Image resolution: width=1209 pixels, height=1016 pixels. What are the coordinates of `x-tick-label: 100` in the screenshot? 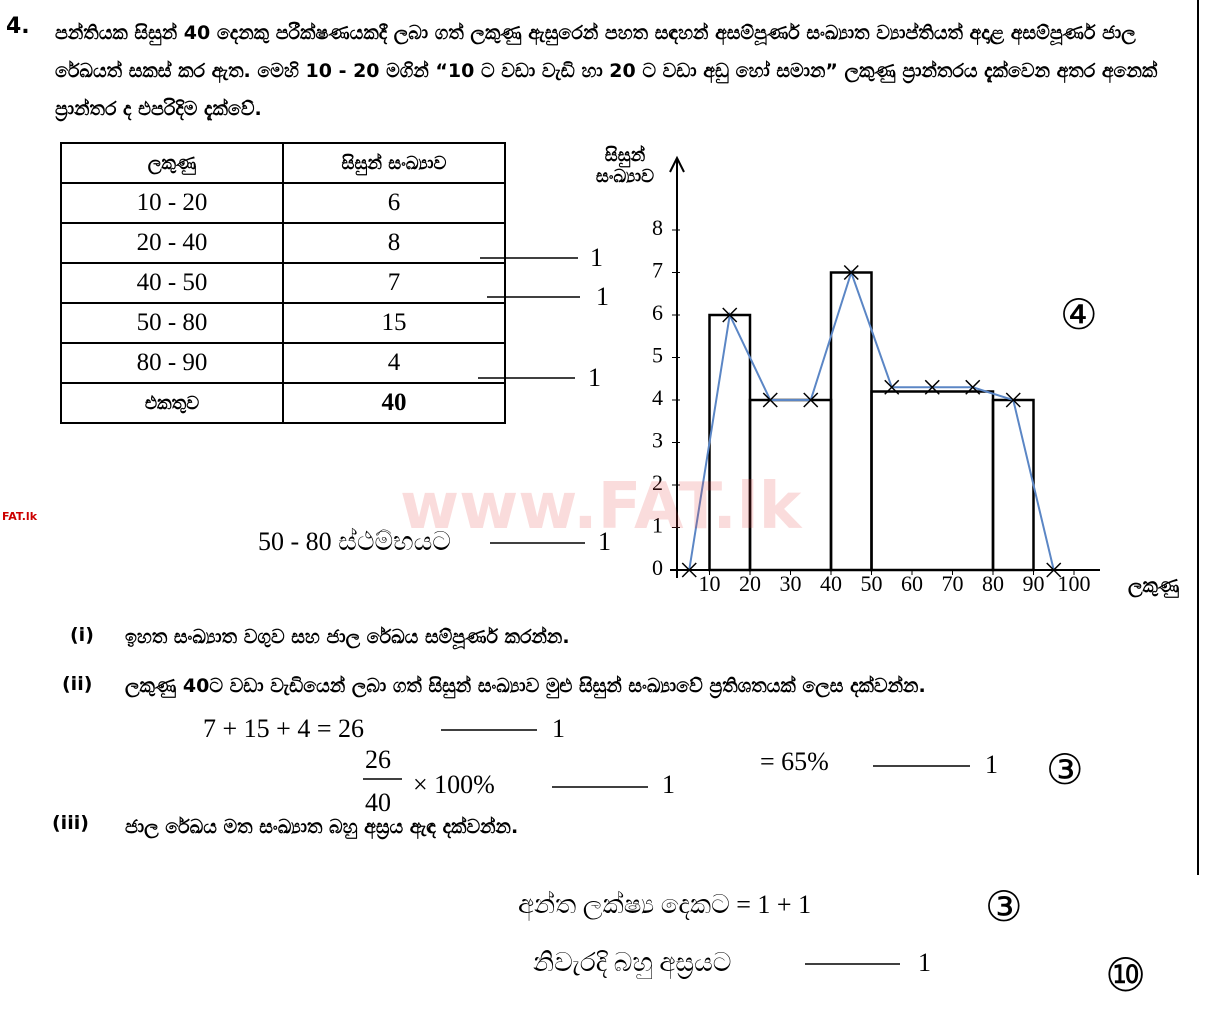 It's located at (1074, 583).